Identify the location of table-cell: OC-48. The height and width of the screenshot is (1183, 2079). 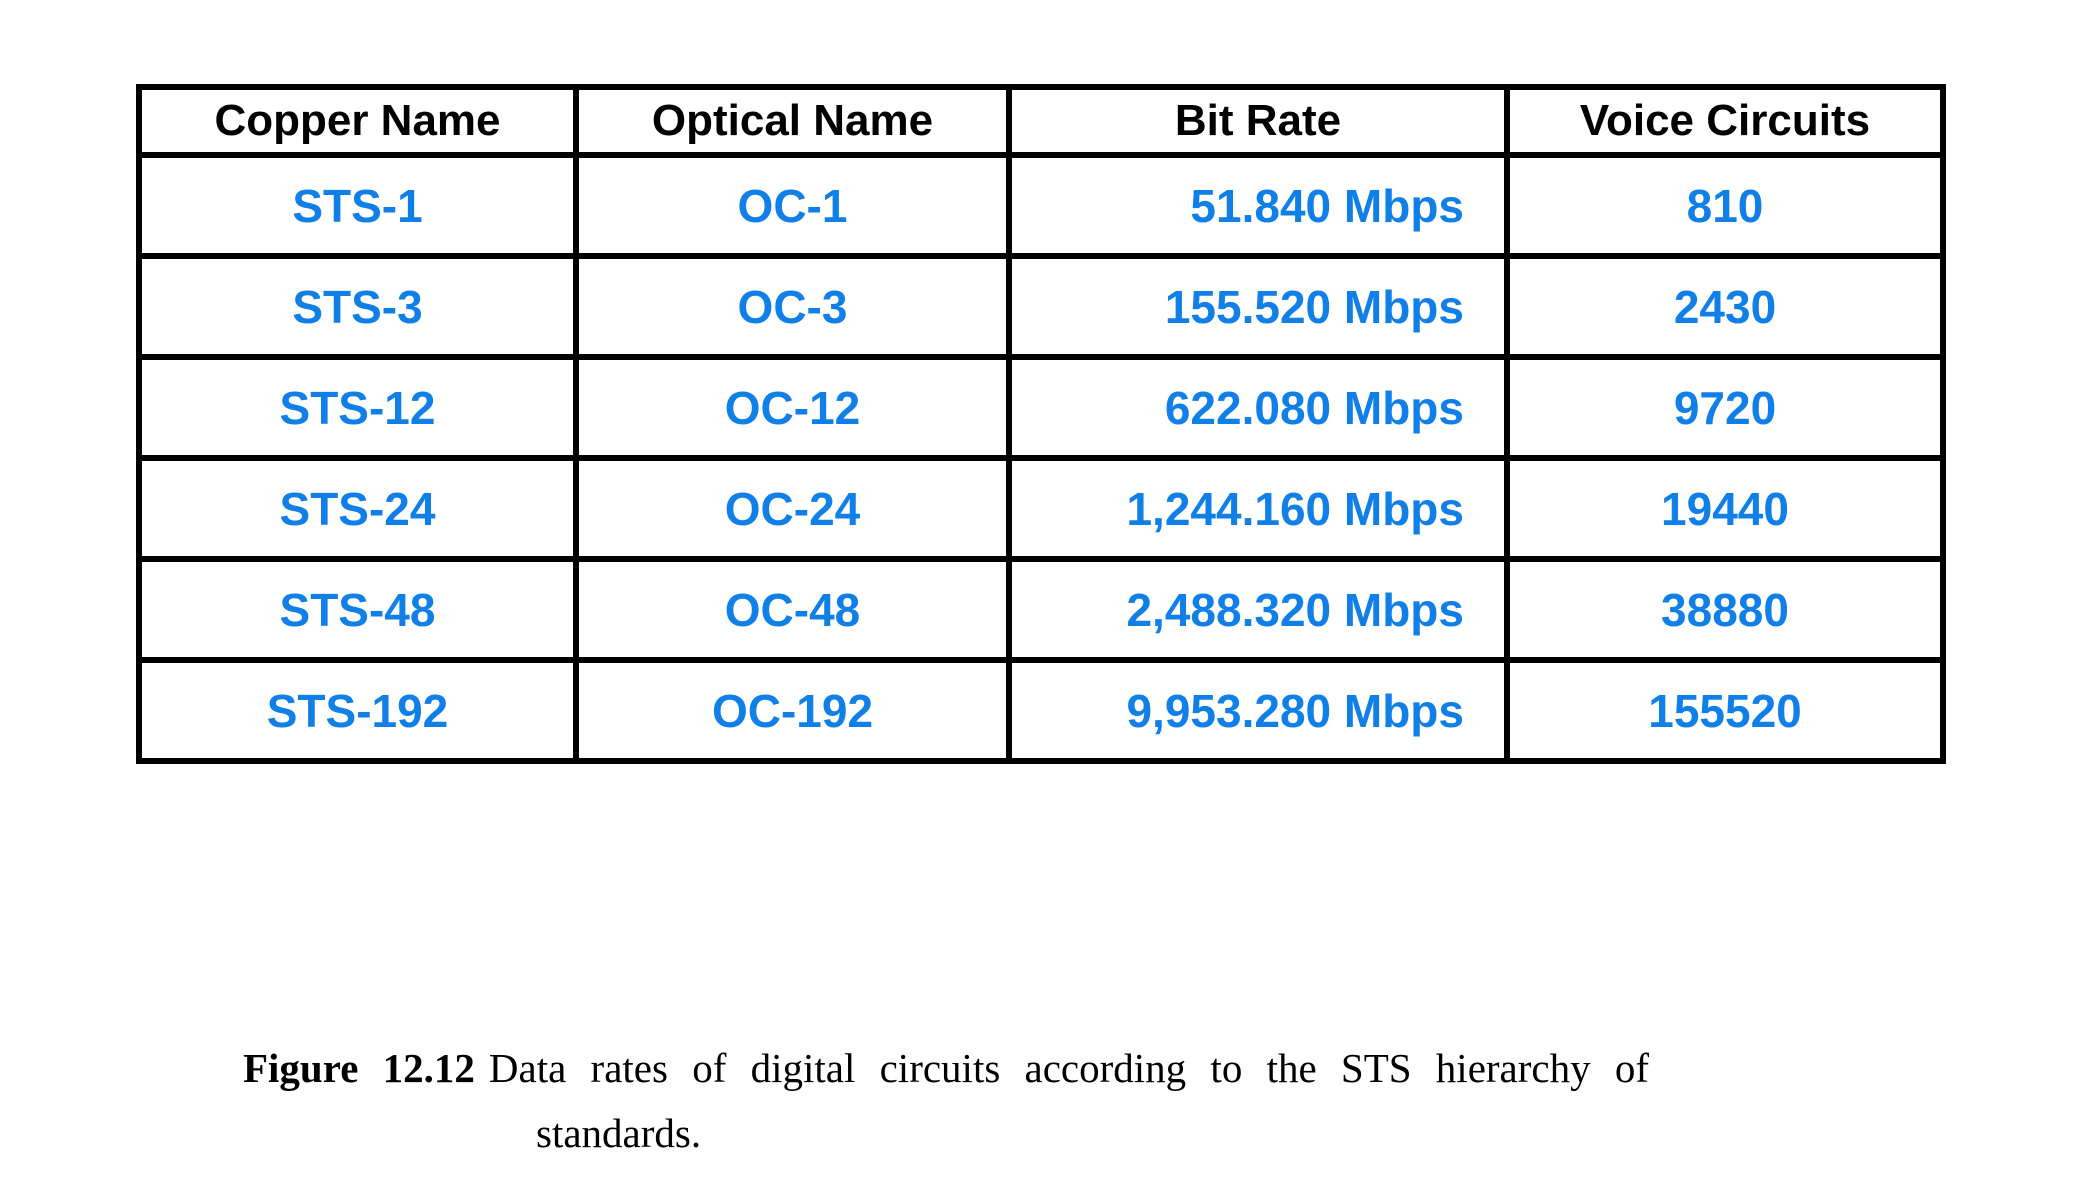
(792, 609).